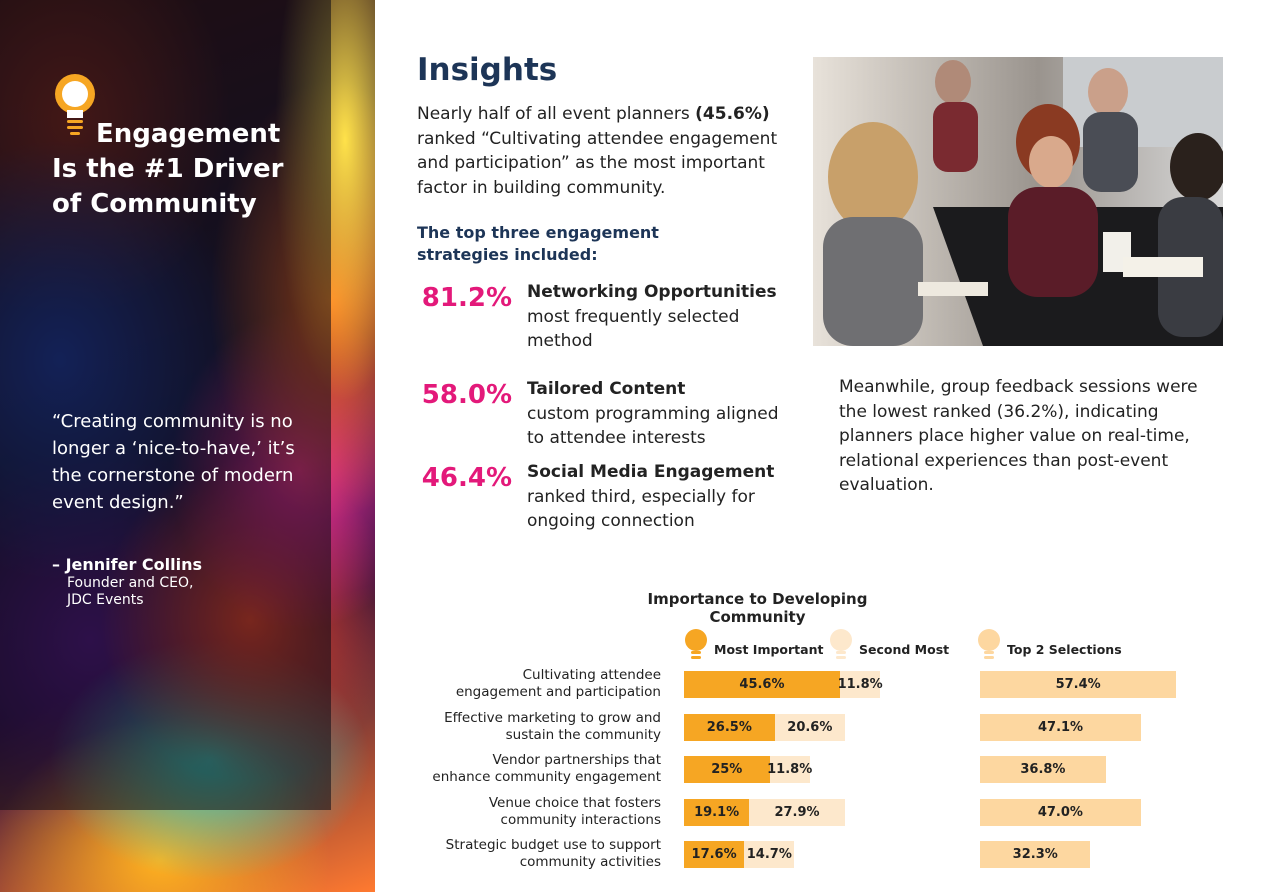 This screenshot has width=1280, height=892. Describe the element at coordinates (546, 777) in the screenshot. I see `category-label-line: enhance community engagement` at that location.